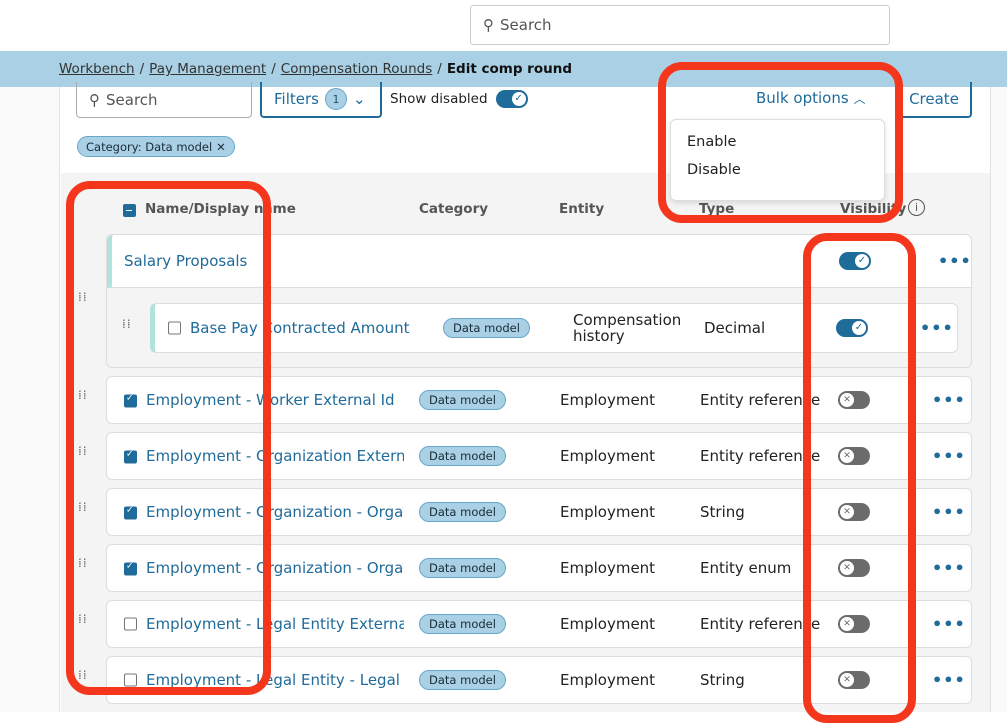 The height and width of the screenshot is (723, 1007). I want to click on show-disabled: Show disabled, so click(459, 99).